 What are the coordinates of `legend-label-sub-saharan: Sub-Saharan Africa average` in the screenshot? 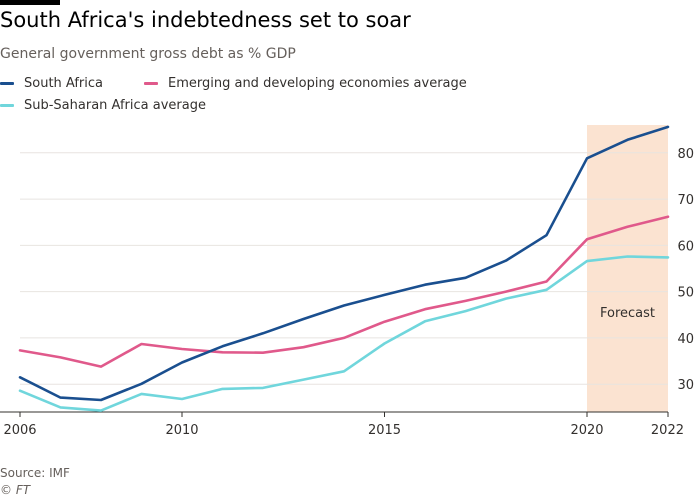 It's located at (115, 105).